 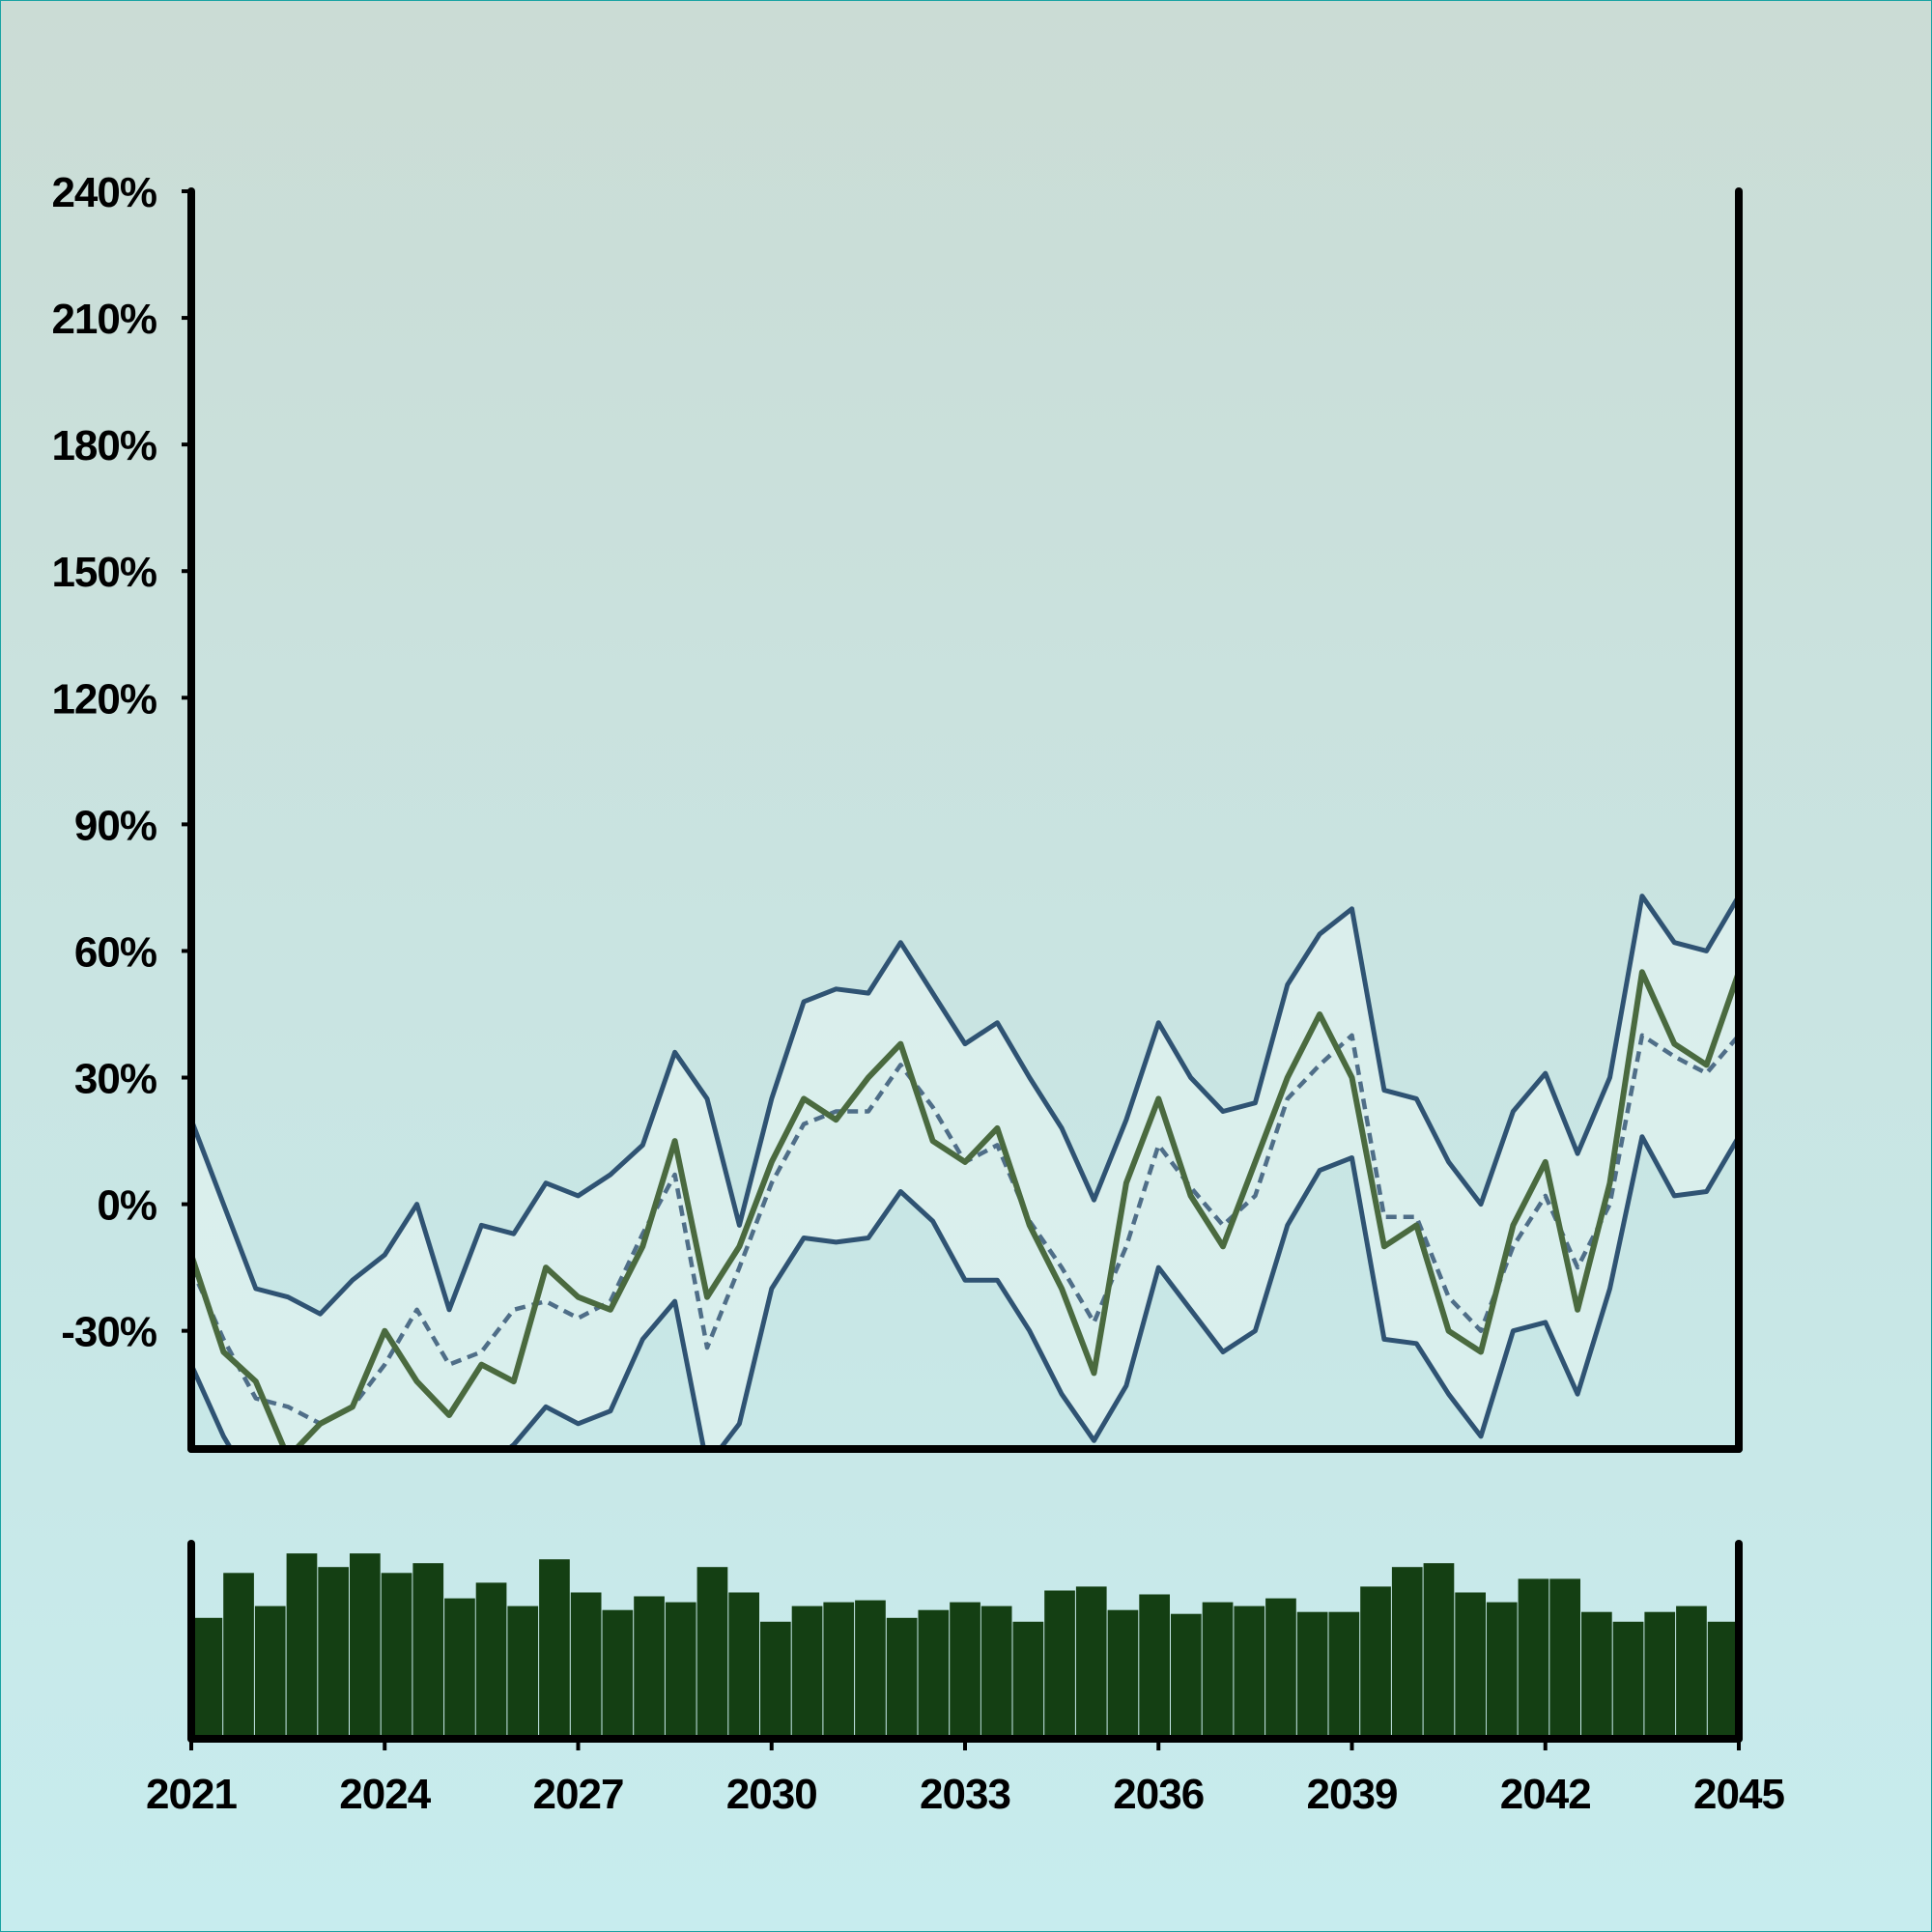 What do you see at coordinates (103, 699) in the screenshot?
I see `y-tick-label: 120%` at bounding box center [103, 699].